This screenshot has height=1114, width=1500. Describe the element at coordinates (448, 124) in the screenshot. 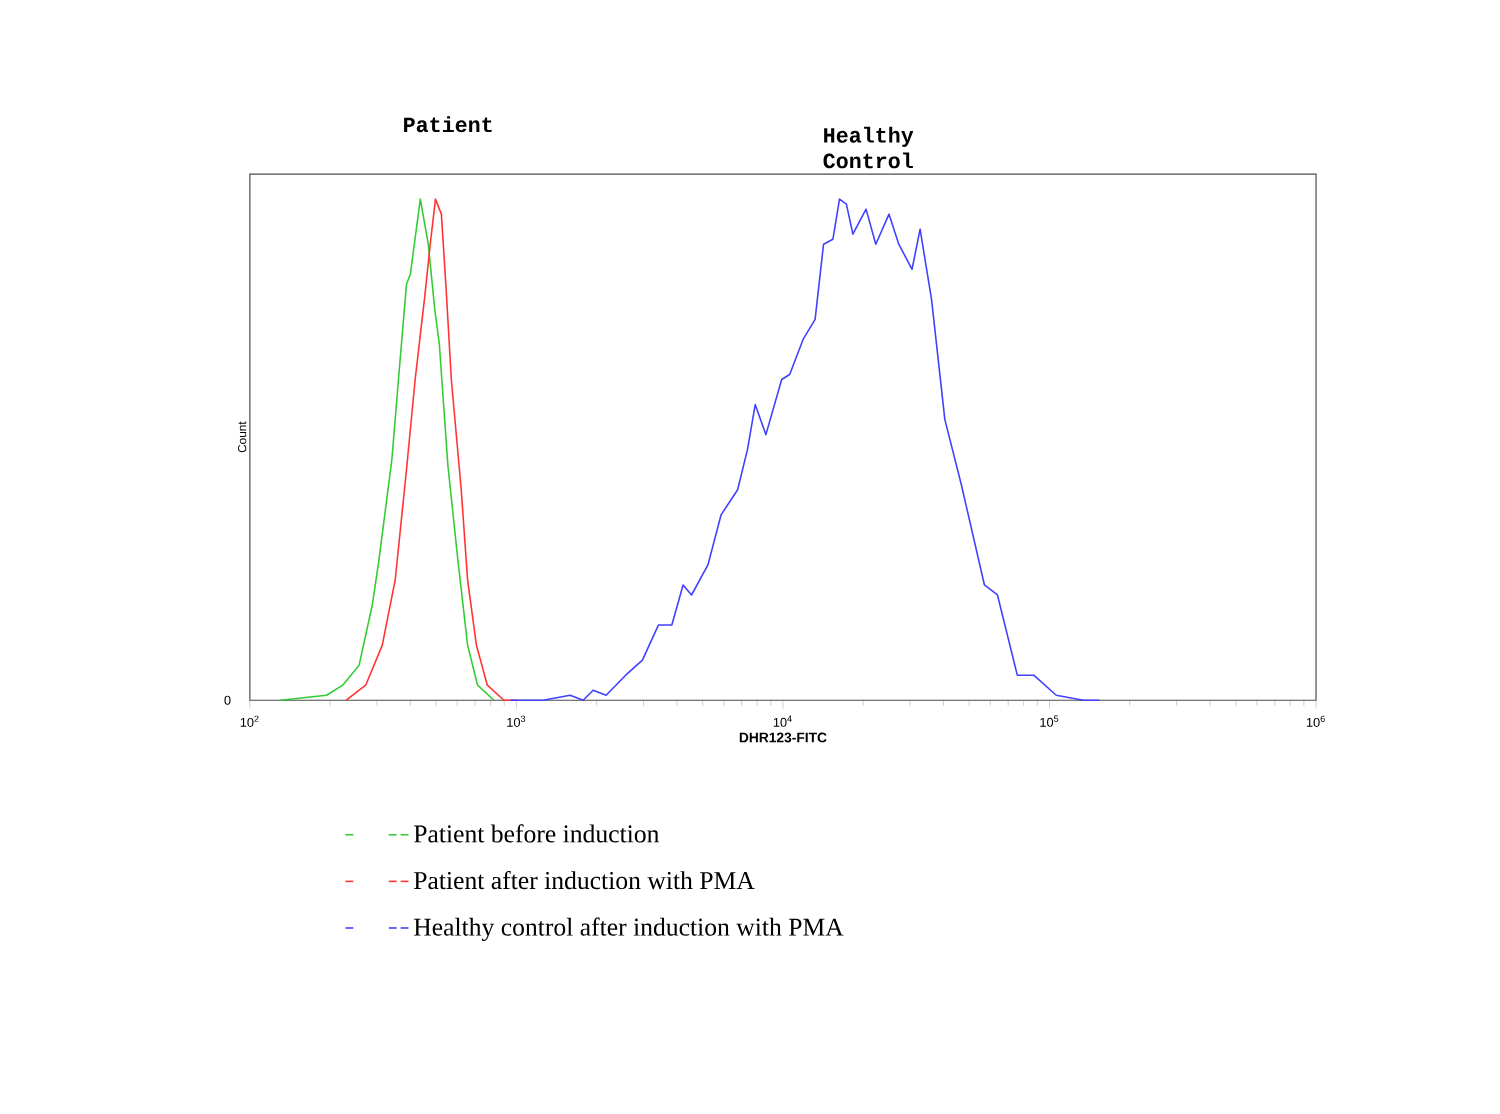

I see `text: Patient` at that location.